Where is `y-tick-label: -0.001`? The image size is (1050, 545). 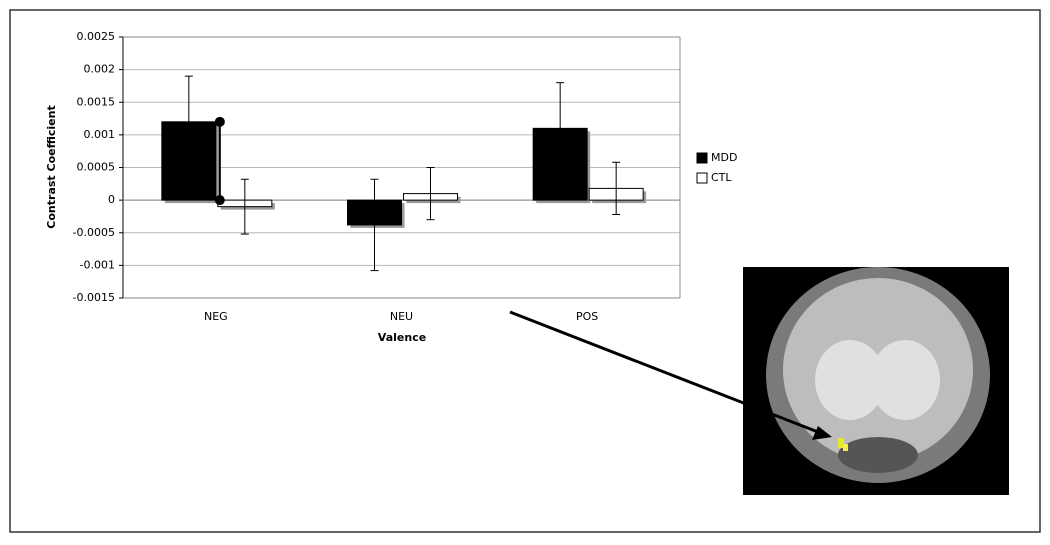 y-tick-label: -0.001 is located at coordinates (97, 264).